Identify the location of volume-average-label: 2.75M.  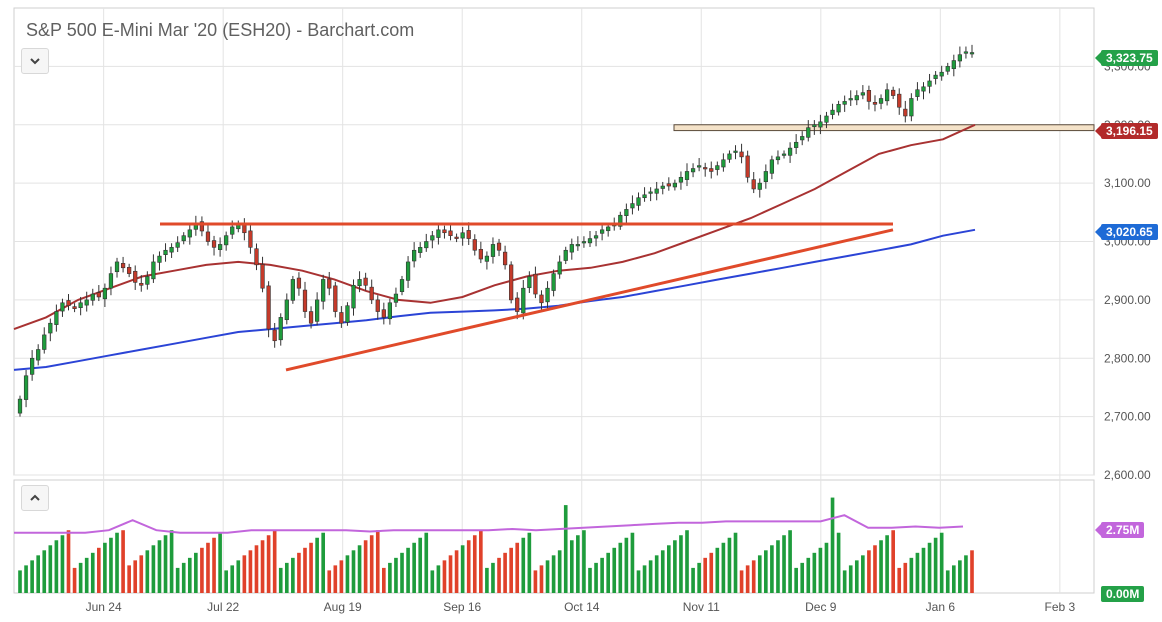
(1119, 530).